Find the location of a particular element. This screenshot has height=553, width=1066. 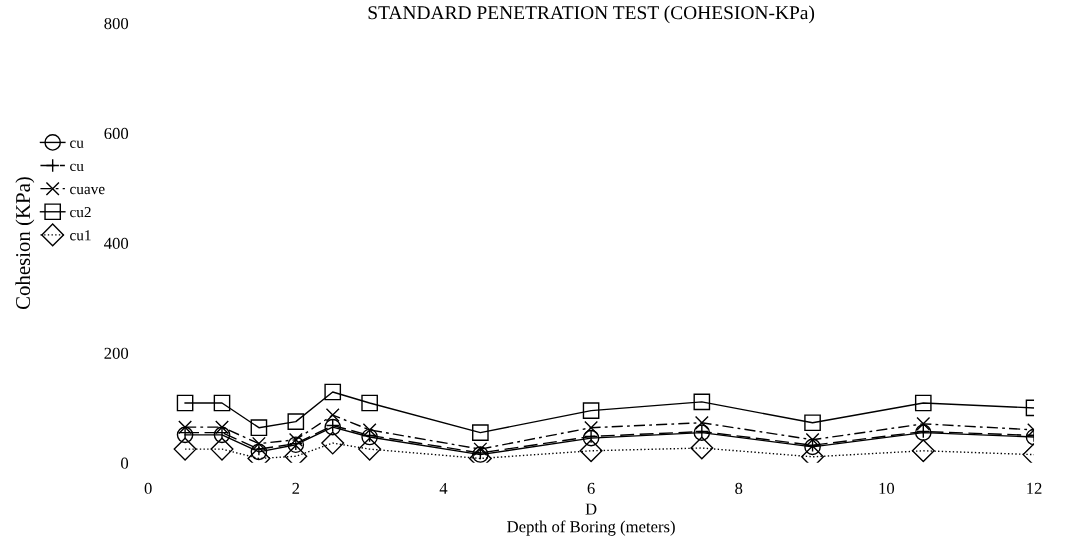

y-tick-label: 200 is located at coordinates (116, 353).